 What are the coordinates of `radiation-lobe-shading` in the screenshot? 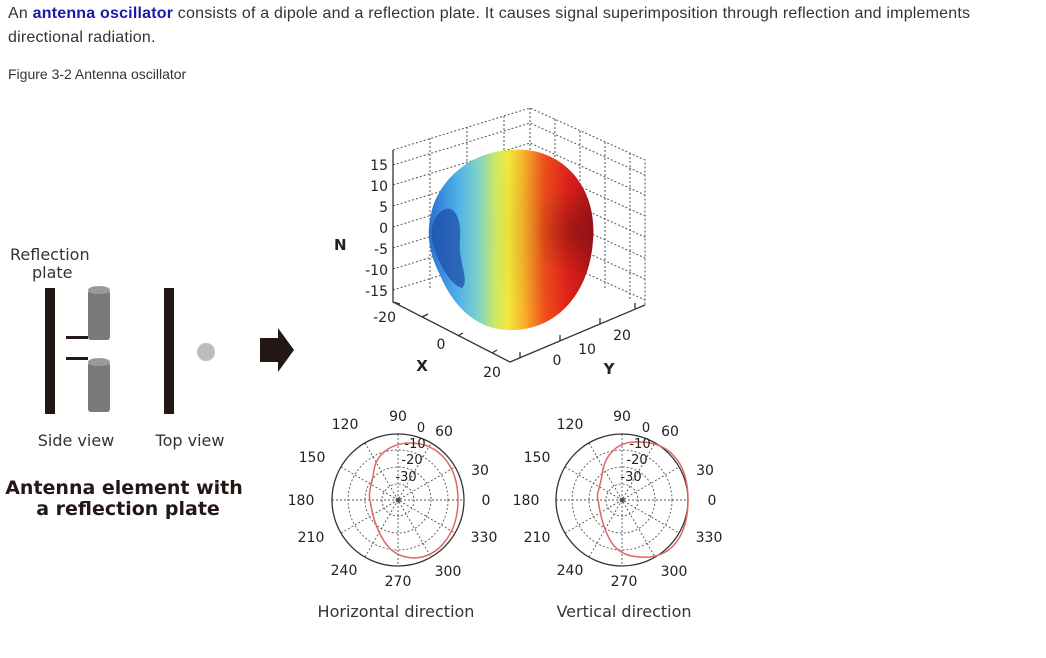 It's located at (511, 240).